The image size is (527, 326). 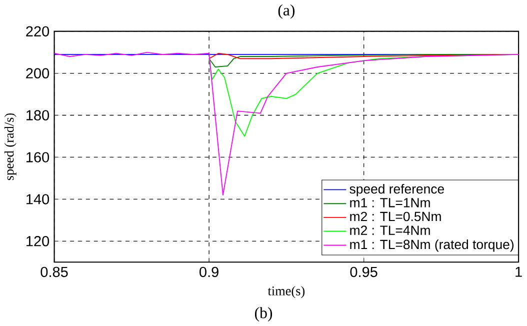 What do you see at coordinates (38, 199) in the screenshot?
I see `y-tick-label: 140` at bounding box center [38, 199].